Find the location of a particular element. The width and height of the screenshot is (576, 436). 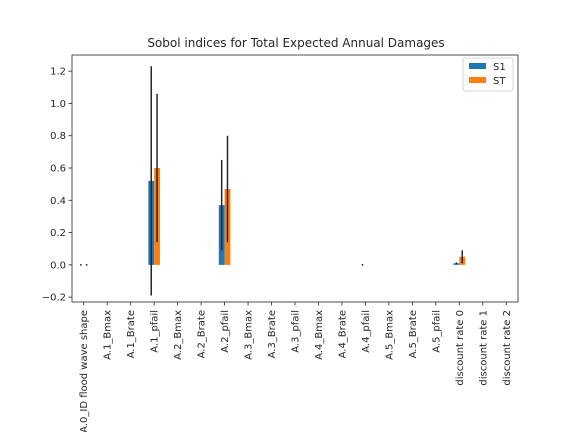

y-tick-label: 0.8 is located at coordinates (58, 136).